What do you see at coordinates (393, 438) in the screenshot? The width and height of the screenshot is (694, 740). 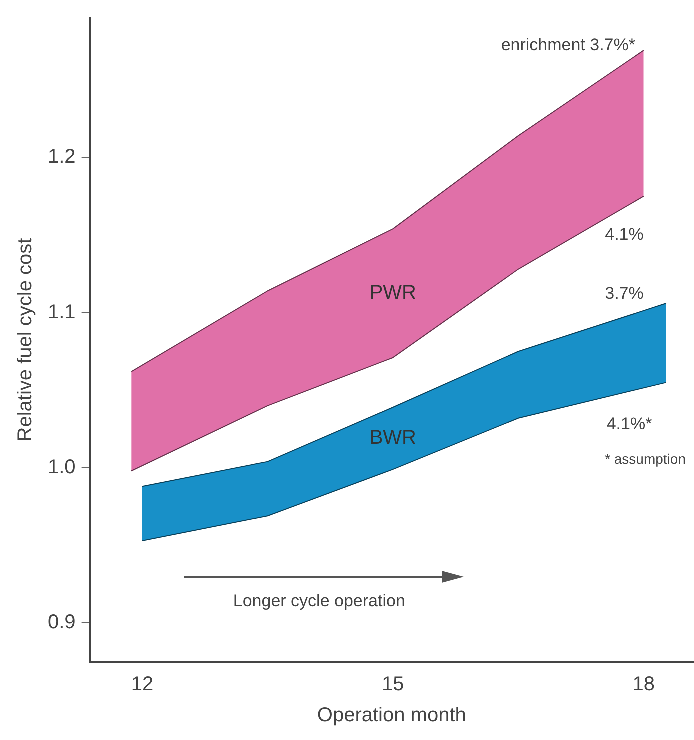 I see `series-label: BWR` at bounding box center [393, 438].